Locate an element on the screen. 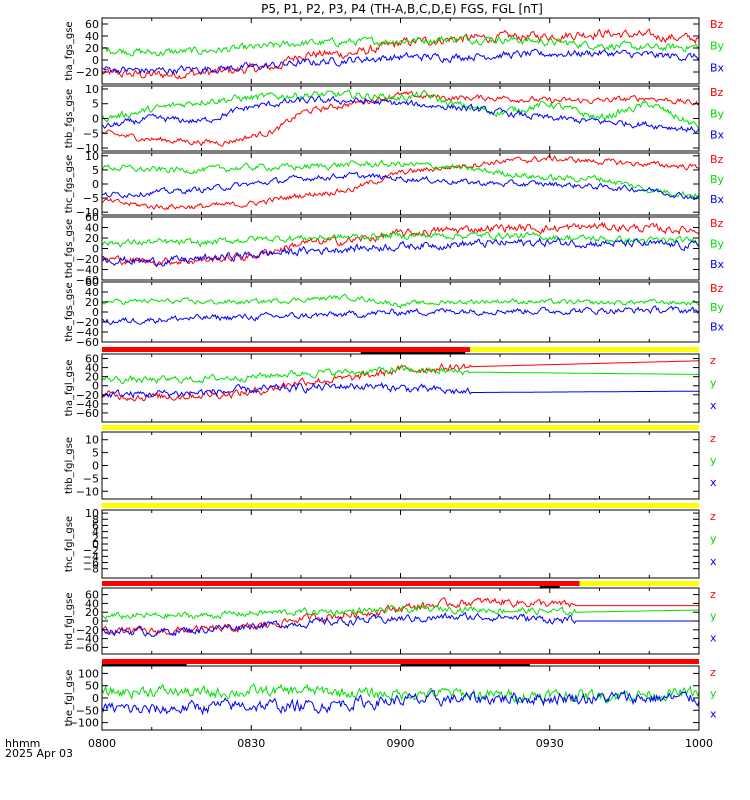 This screenshot has width=750, height=800. series-thd_fgl_gse-z is located at coordinates (400, 616).